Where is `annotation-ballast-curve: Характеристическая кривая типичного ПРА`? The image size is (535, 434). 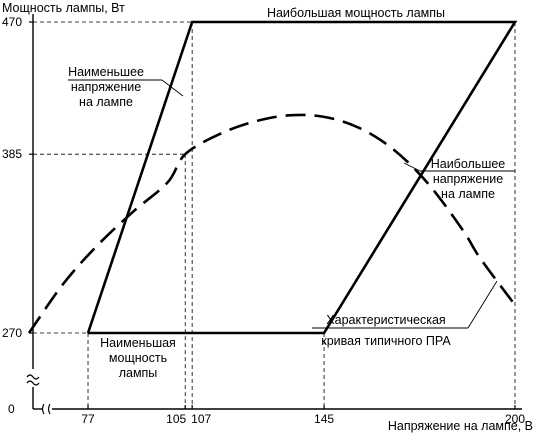
annotation-ballast-curve: Характеристическая кривая типичного ПРА is located at coordinates (386, 330).